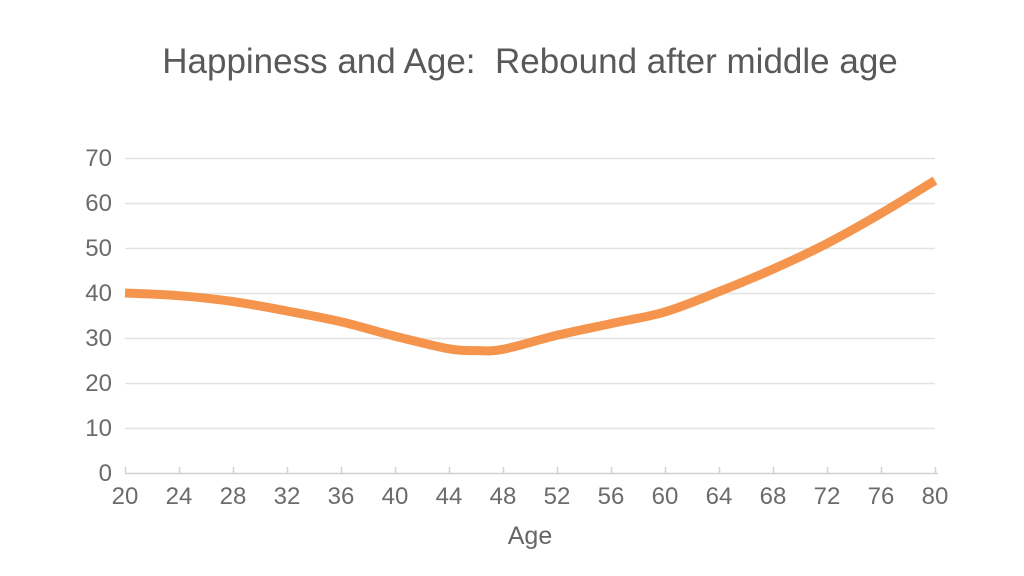  I want to click on svg-text: 56, so click(611, 496).